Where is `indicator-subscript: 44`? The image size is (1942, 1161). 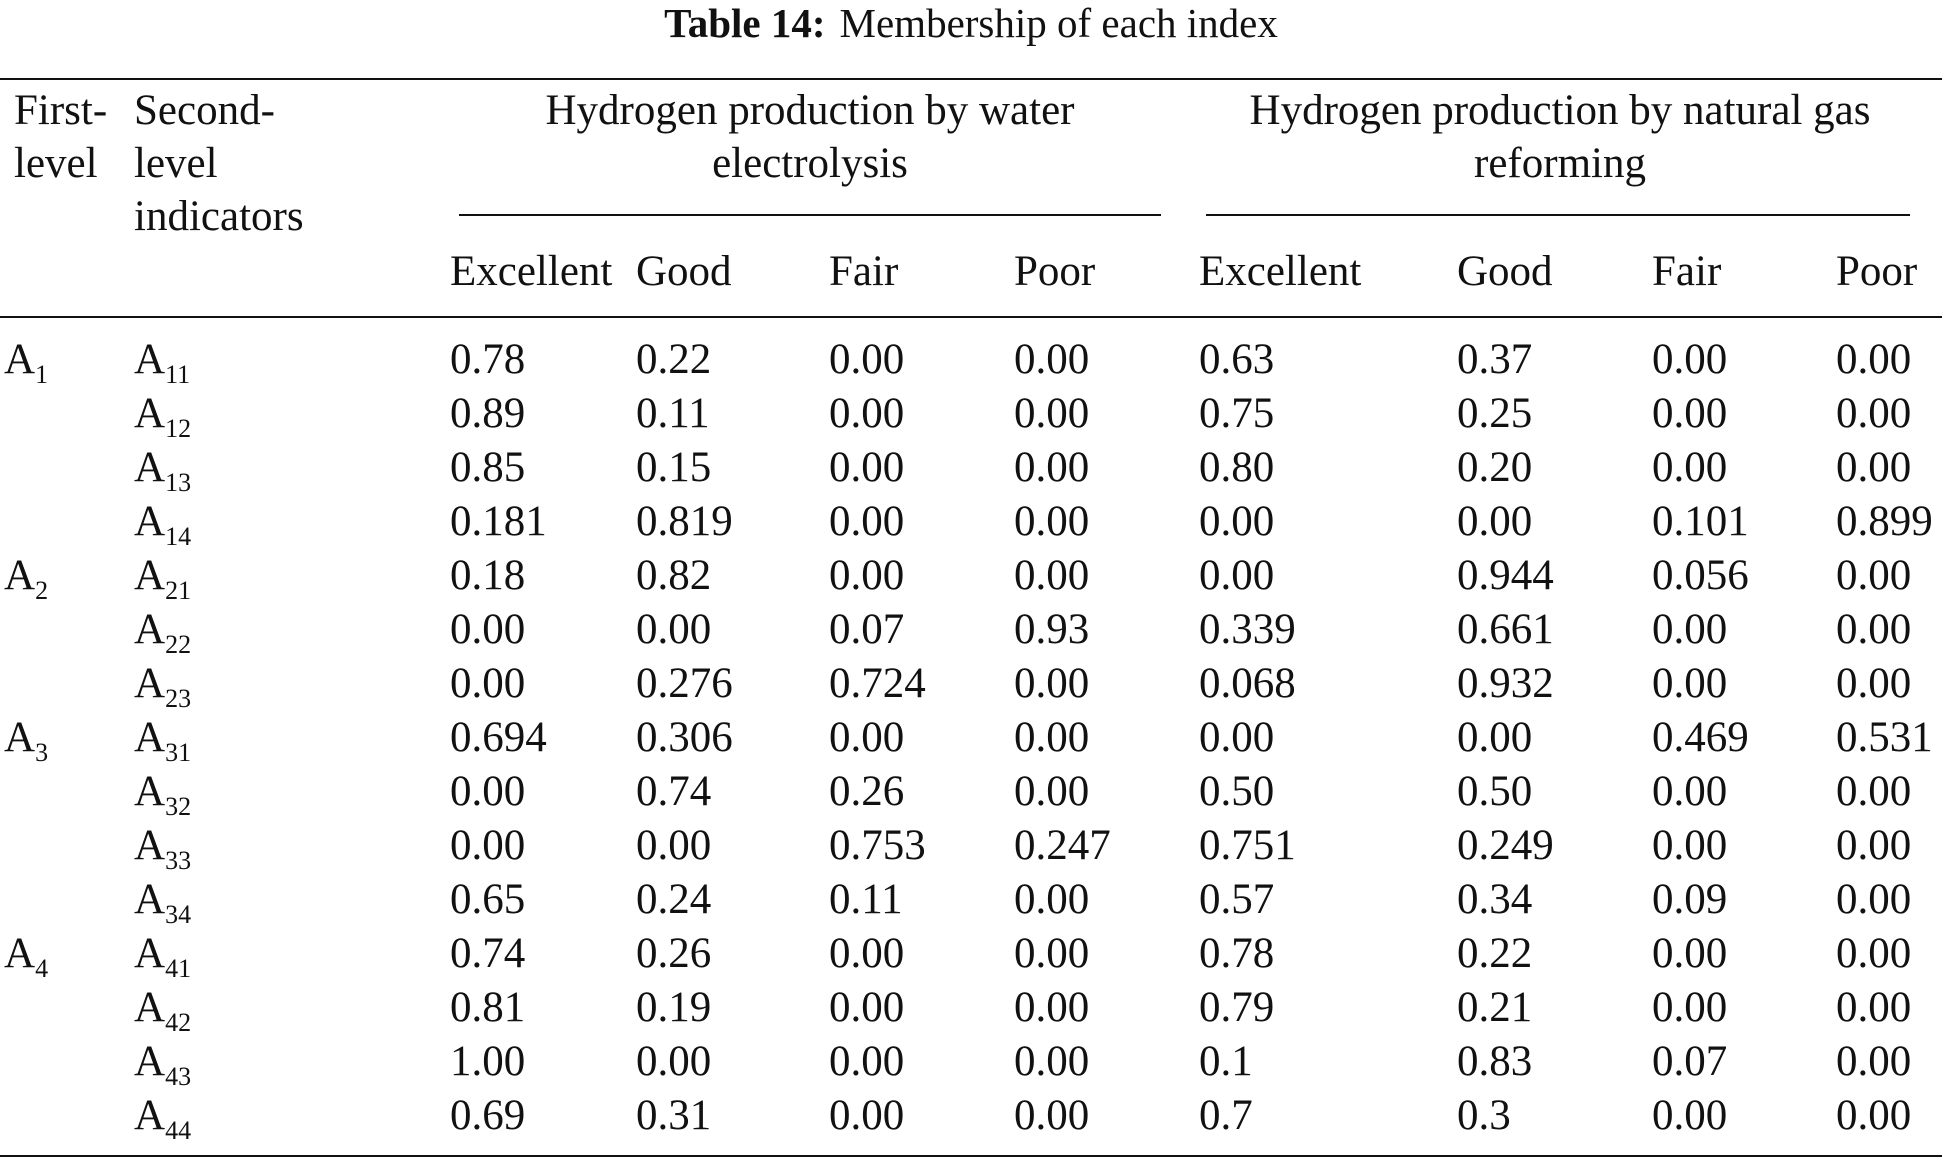 indicator-subscript: 44 is located at coordinates (178, 1130).